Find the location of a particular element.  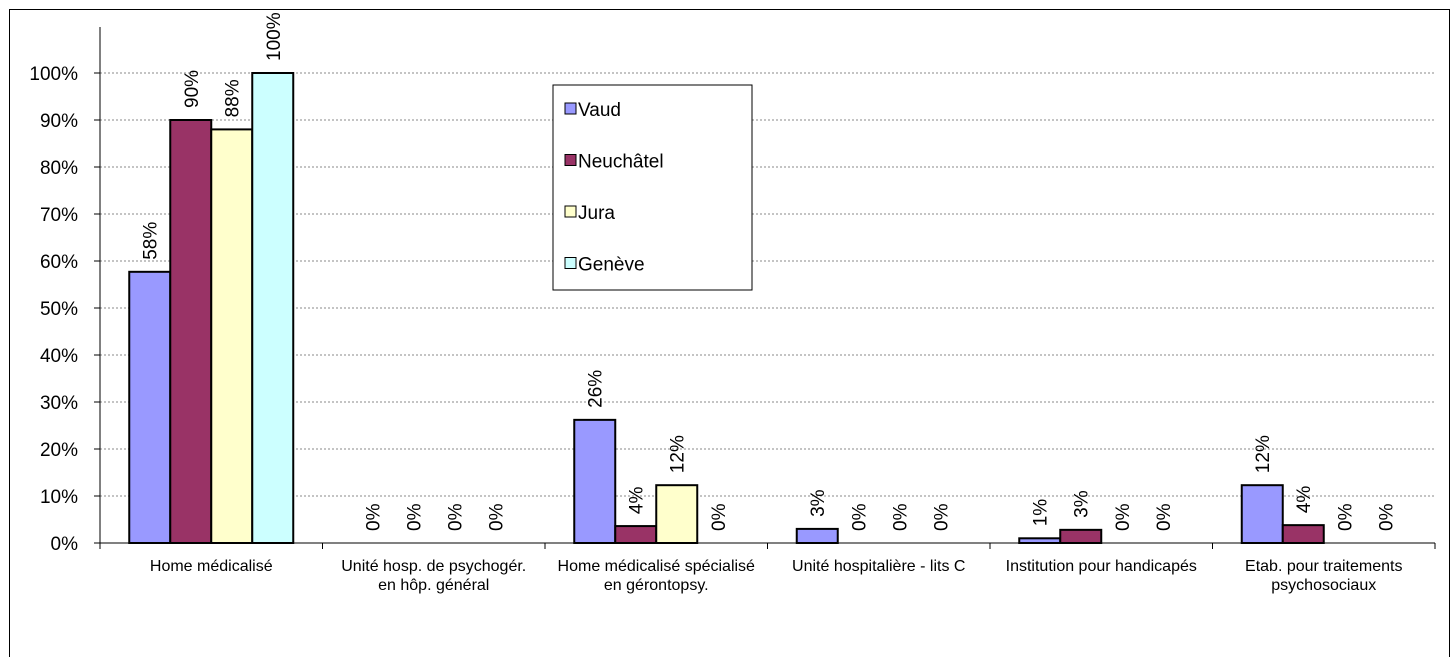

x-tick-label-box: Unité hospitalière - lits C is located at coordinates (879, 566).